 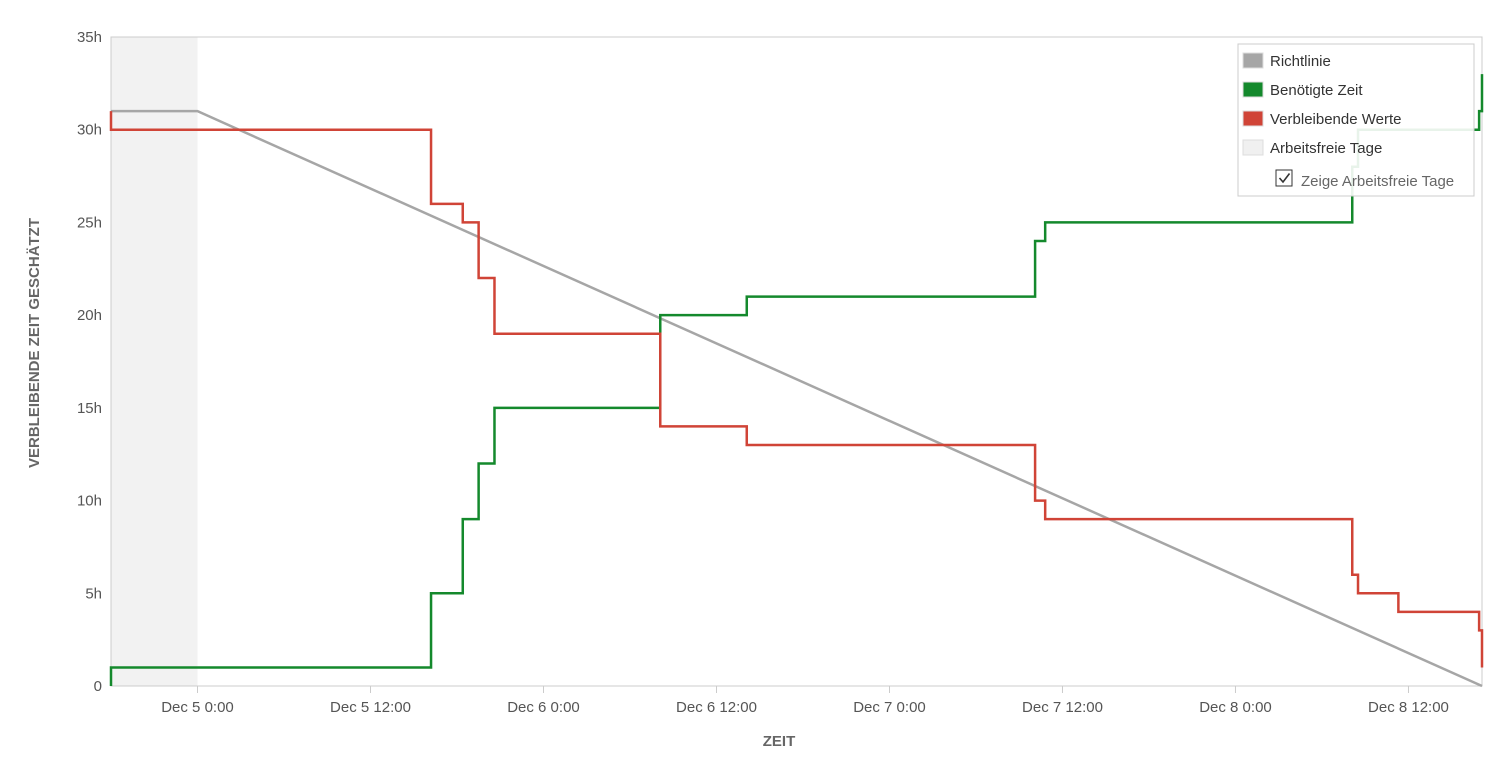 I want to click on legend-swatch-arbeitsfreie-tage, so click(x=1253, y=147).